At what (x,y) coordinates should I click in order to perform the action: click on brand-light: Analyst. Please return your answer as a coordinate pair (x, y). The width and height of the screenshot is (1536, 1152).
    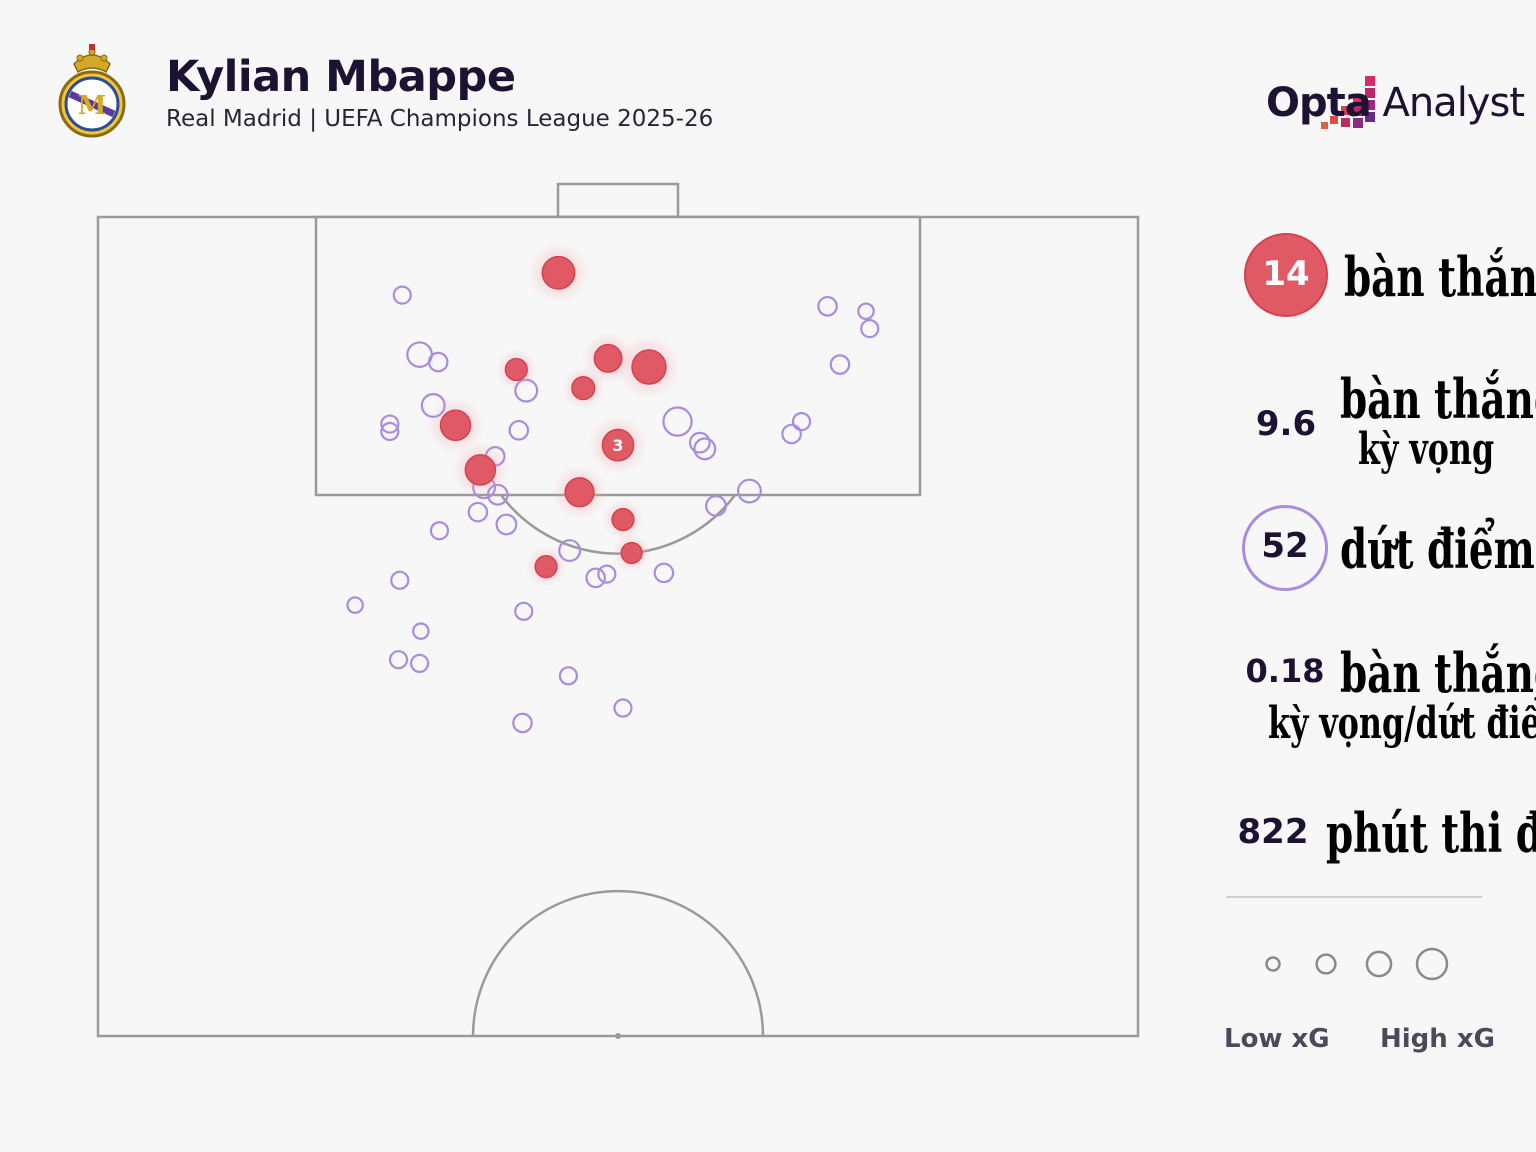
    Looking at the image, I should click on (1453, 103).